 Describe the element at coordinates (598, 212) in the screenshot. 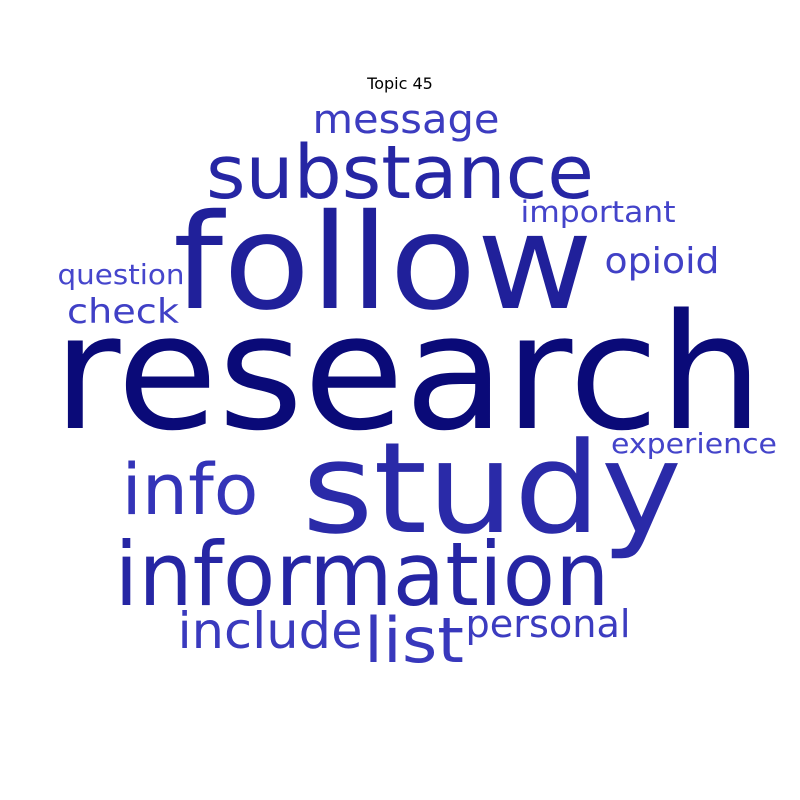

I see `word-important: important` at that location.